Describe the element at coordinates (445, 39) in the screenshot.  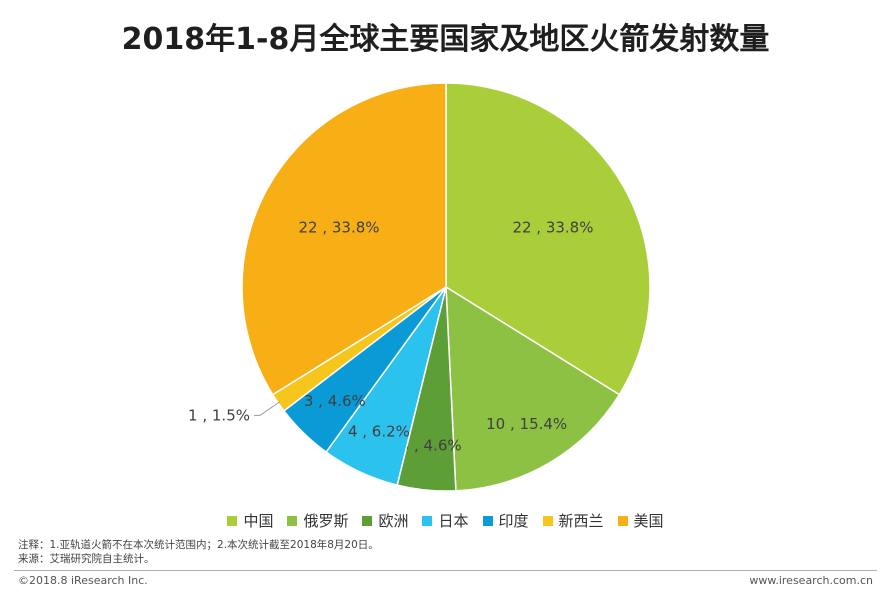
I see `chart-title: 2018年1-8月全球主要国家及地区火箭发射数量` at that location.